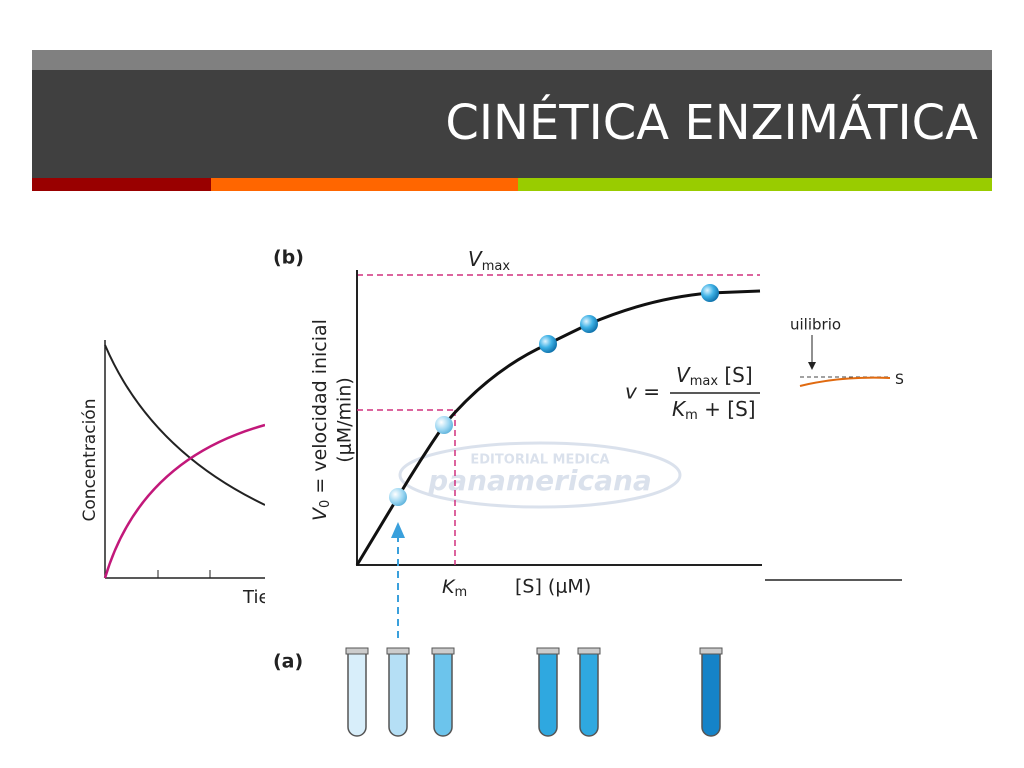  What do you see at coordinates (727, 409) in the screenshot?
I see `text: + [S]` at bounding box center [727, 409].